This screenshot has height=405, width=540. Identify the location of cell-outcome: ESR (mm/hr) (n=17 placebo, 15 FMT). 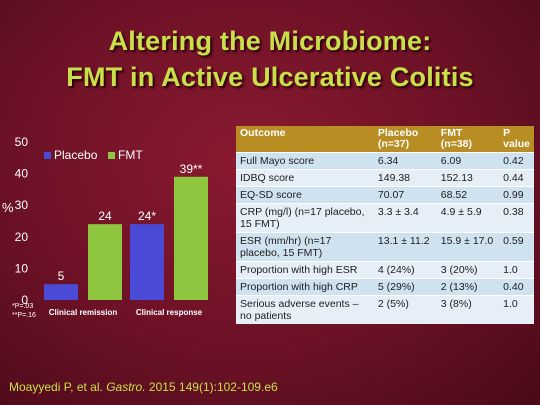
(305, 247).